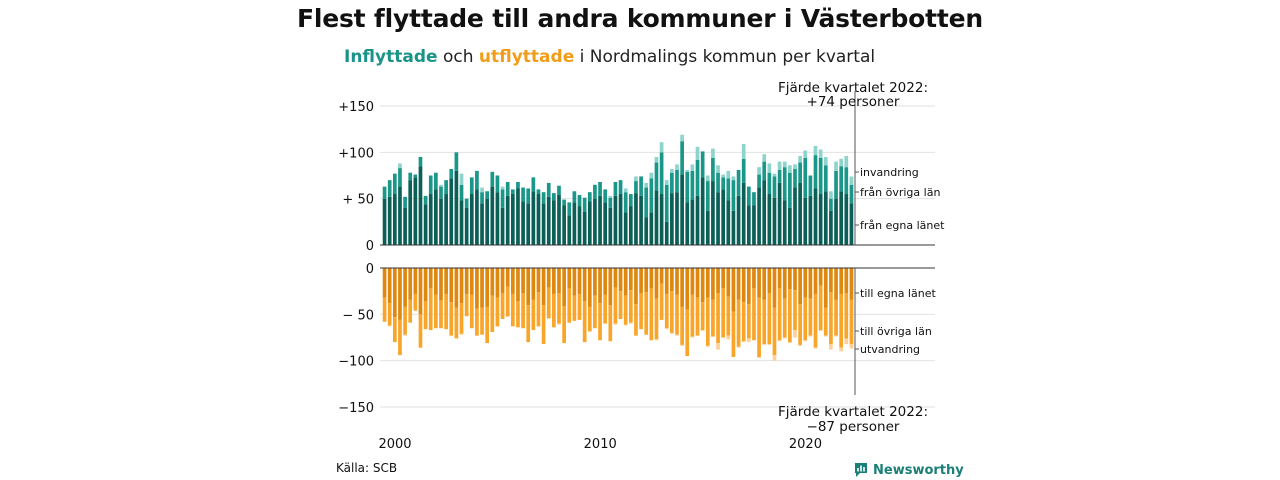 The width and height of the screenshot is (1280, 480). Describe the element at coordinates (600, 444) in the screenshot. I see `x-tick-label: 2010` at that location.